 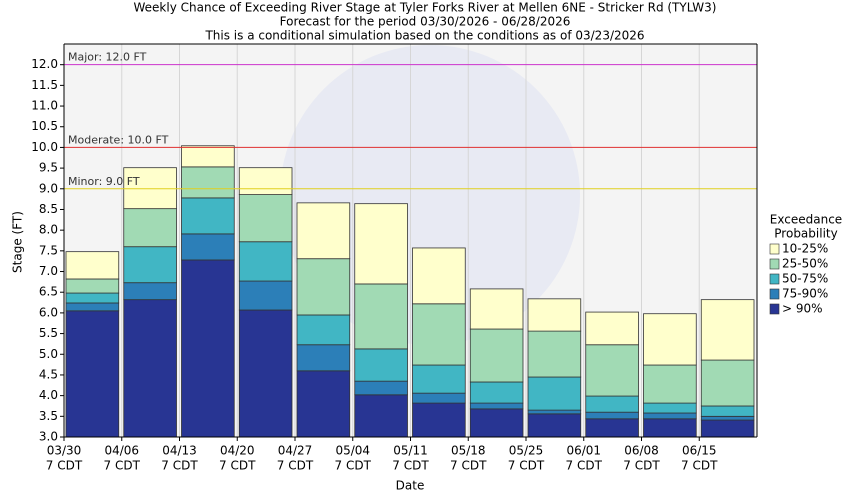 I want to click on y-tick-label: 5.0, so click(x=48, y=354).